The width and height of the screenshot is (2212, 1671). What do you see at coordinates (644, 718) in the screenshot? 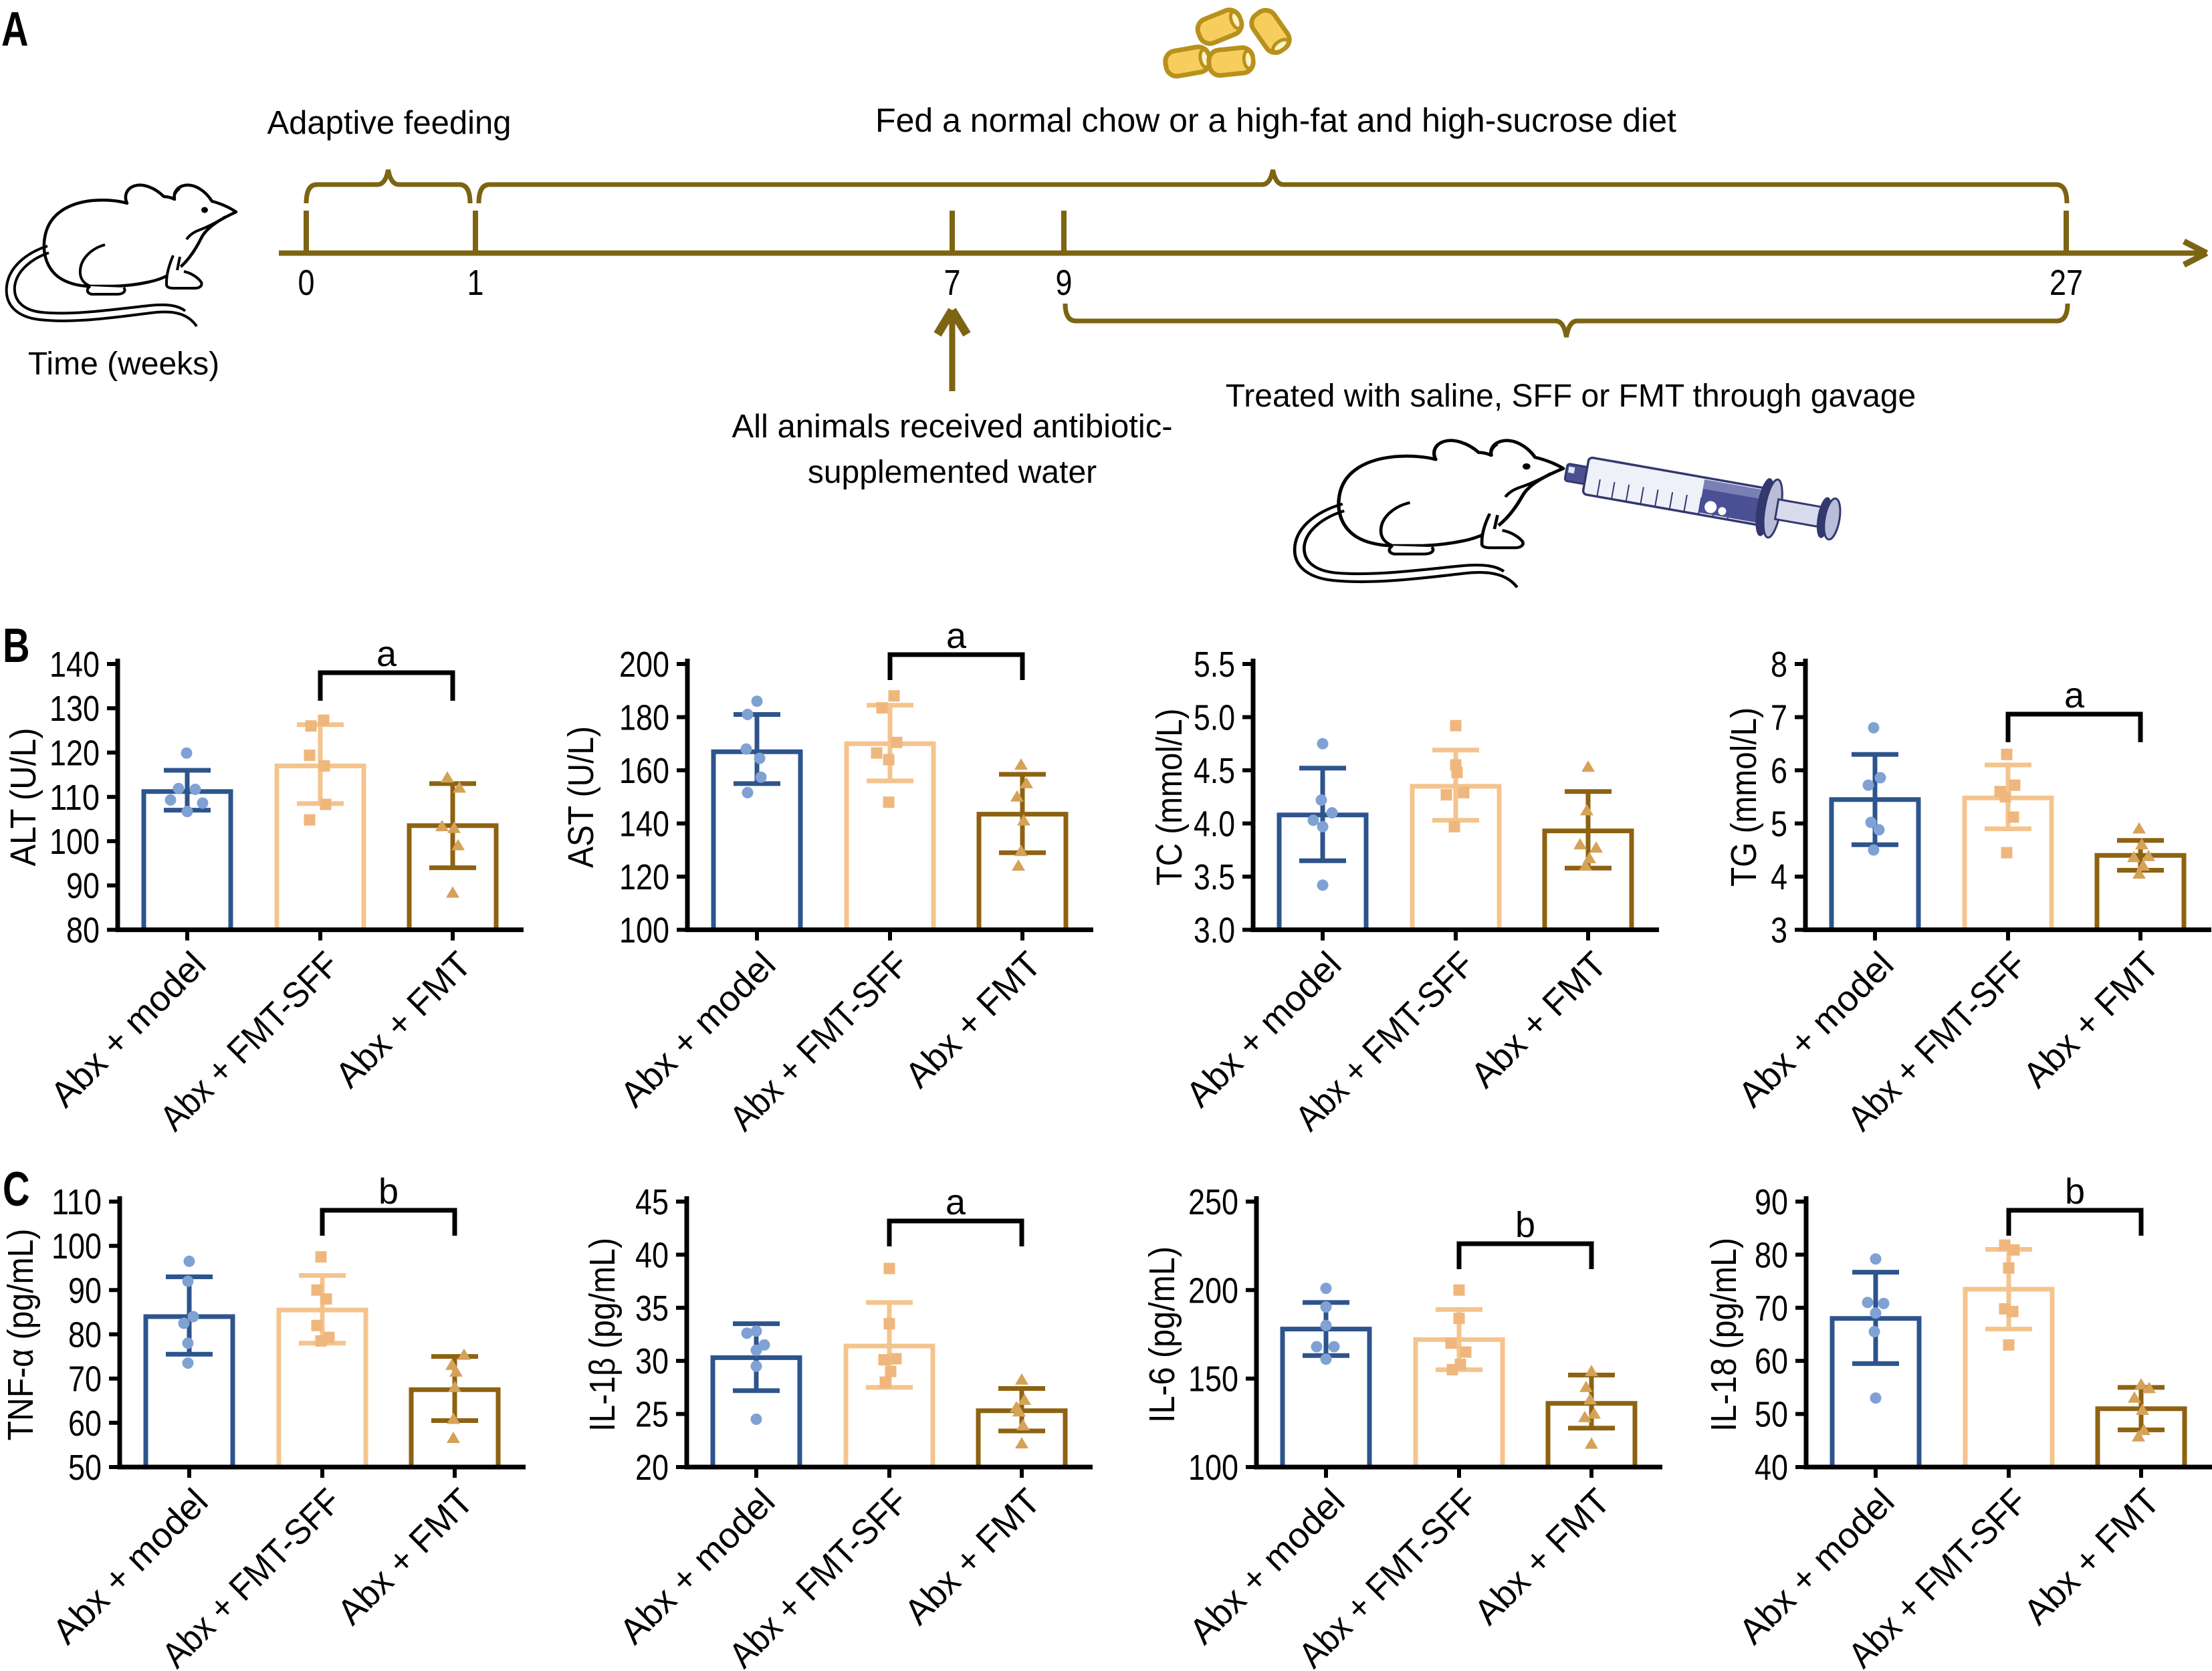
I see `svg-text: 180` at bounding box center [644, 718].